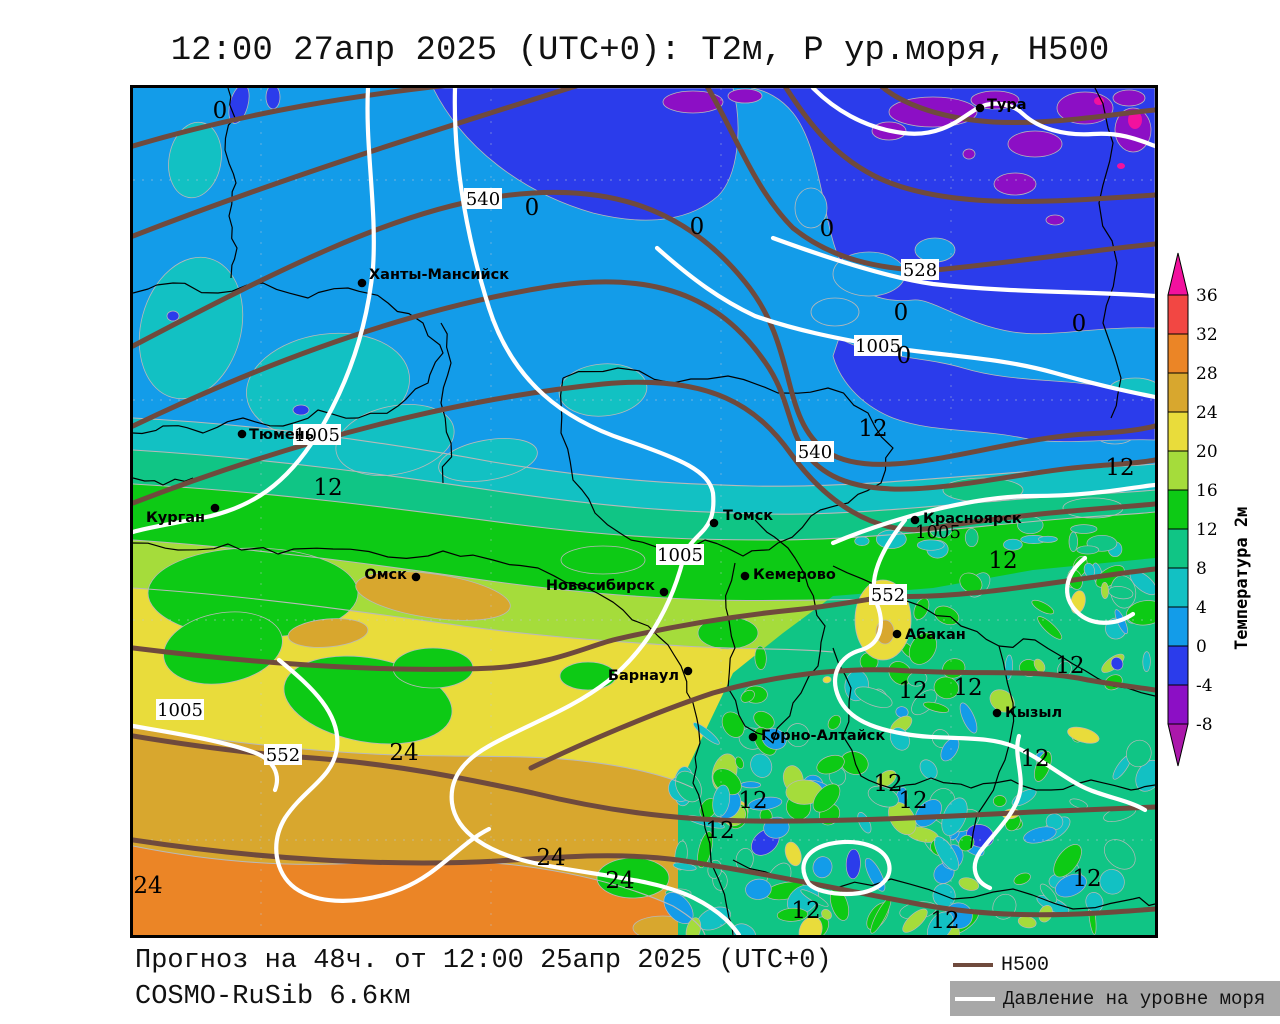  I want to click on h500-legend-label: Н500, so click(1025, 965).